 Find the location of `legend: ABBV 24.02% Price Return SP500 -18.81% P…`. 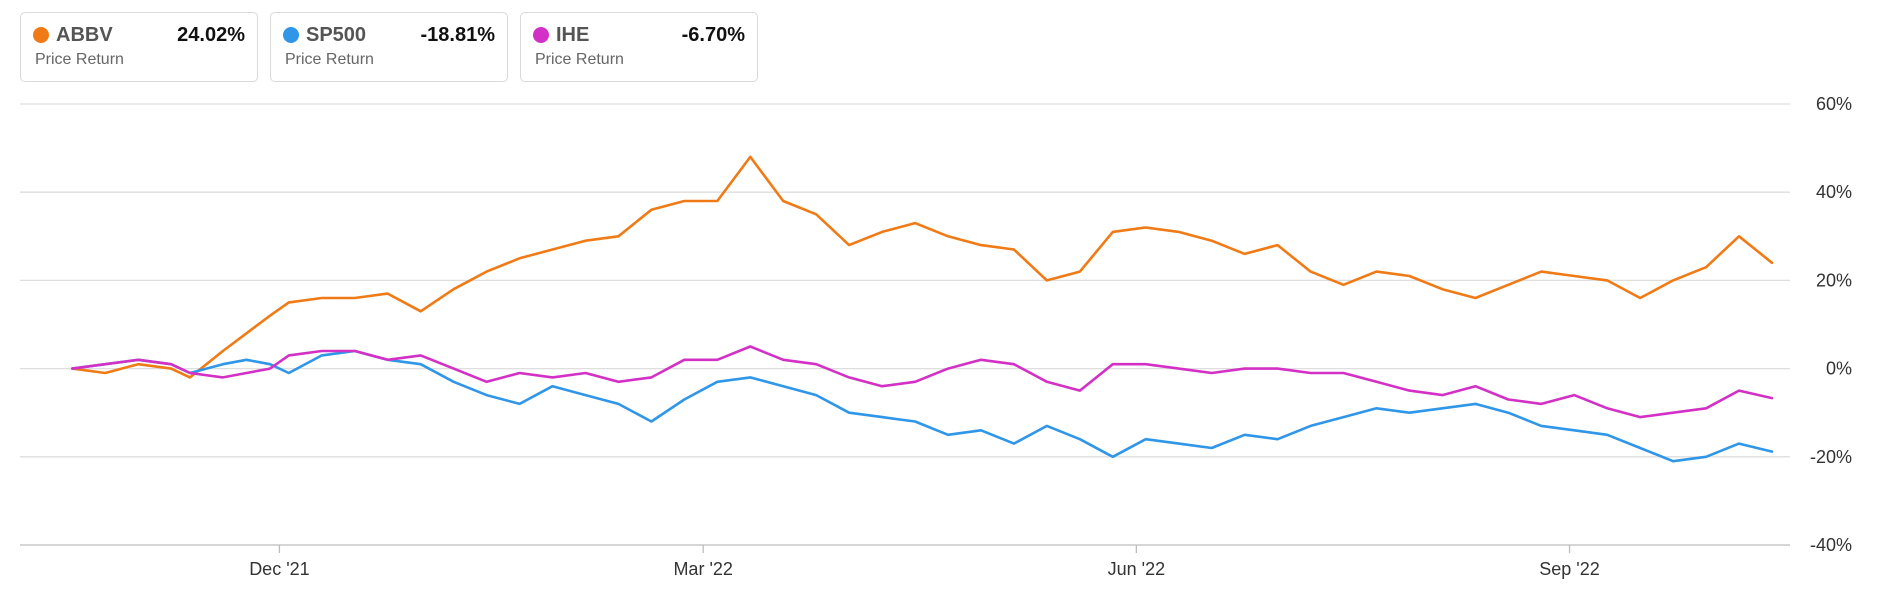

legend: ABBV 24.02% Price Return SP500 -18.81% P… is located at coordinates (389, 47).